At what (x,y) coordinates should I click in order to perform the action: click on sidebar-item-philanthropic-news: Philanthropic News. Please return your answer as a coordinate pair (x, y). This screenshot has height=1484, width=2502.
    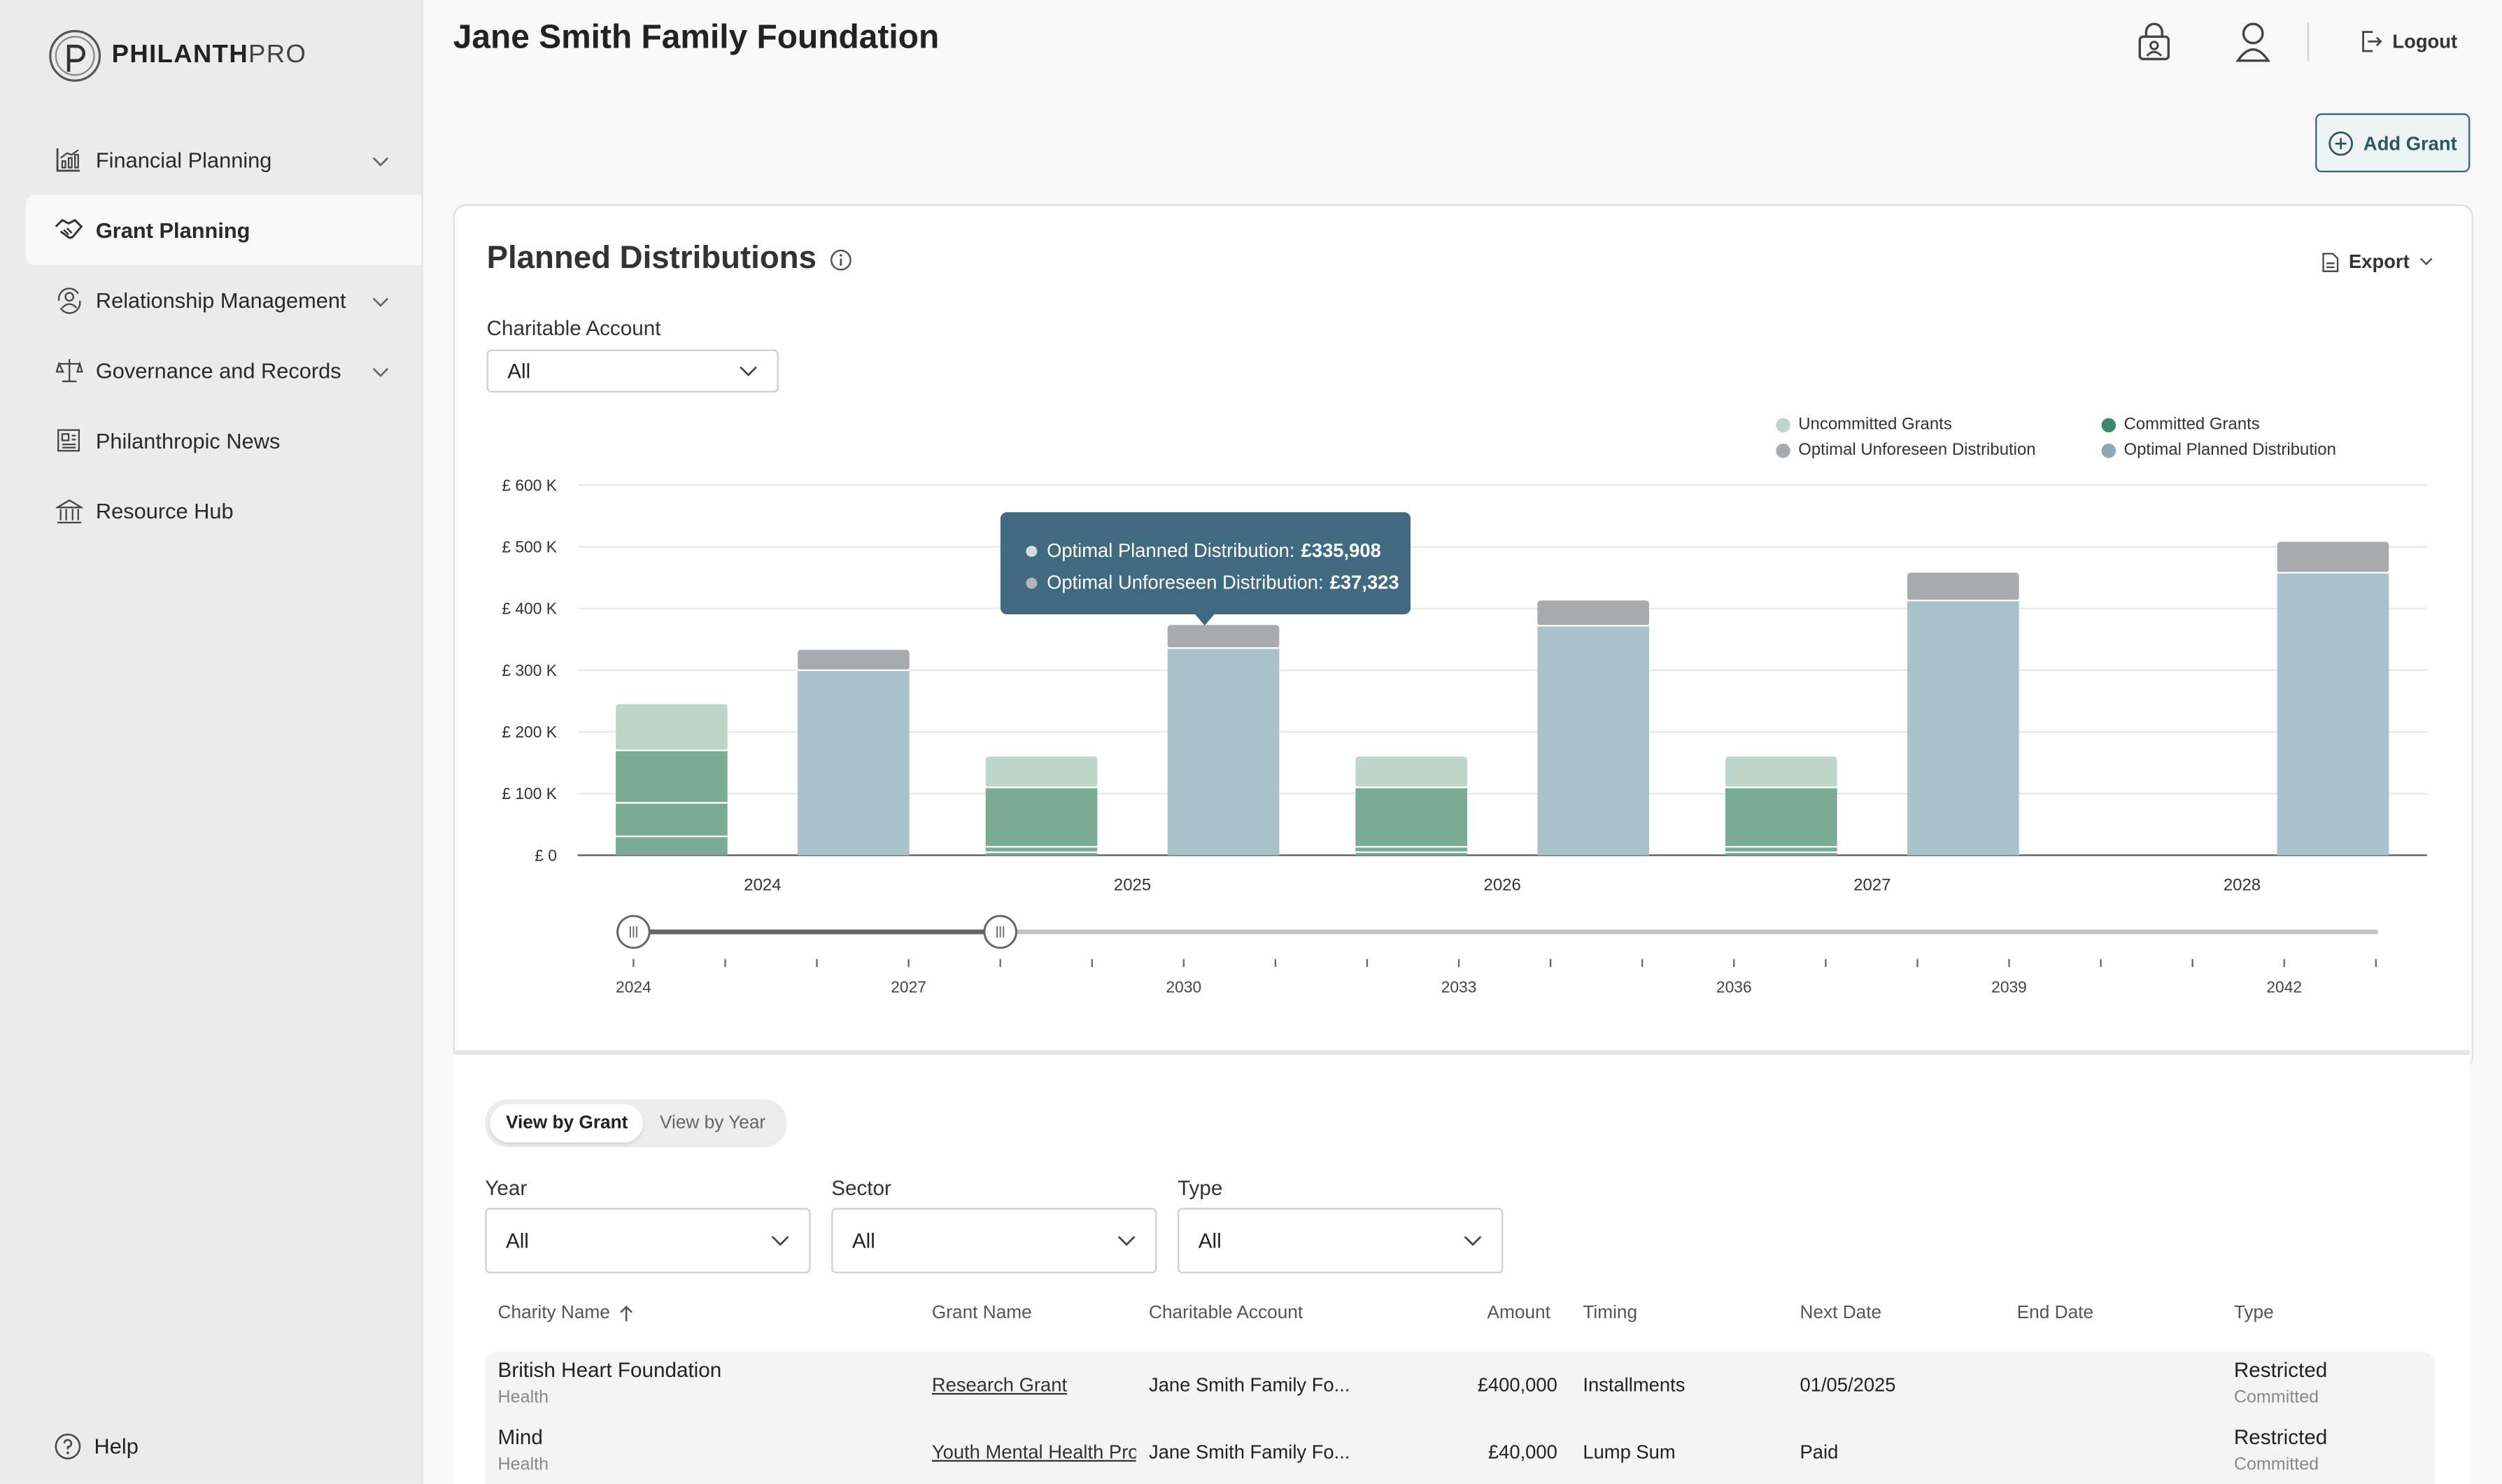
    Looking at the image, I should click on (223, 440).